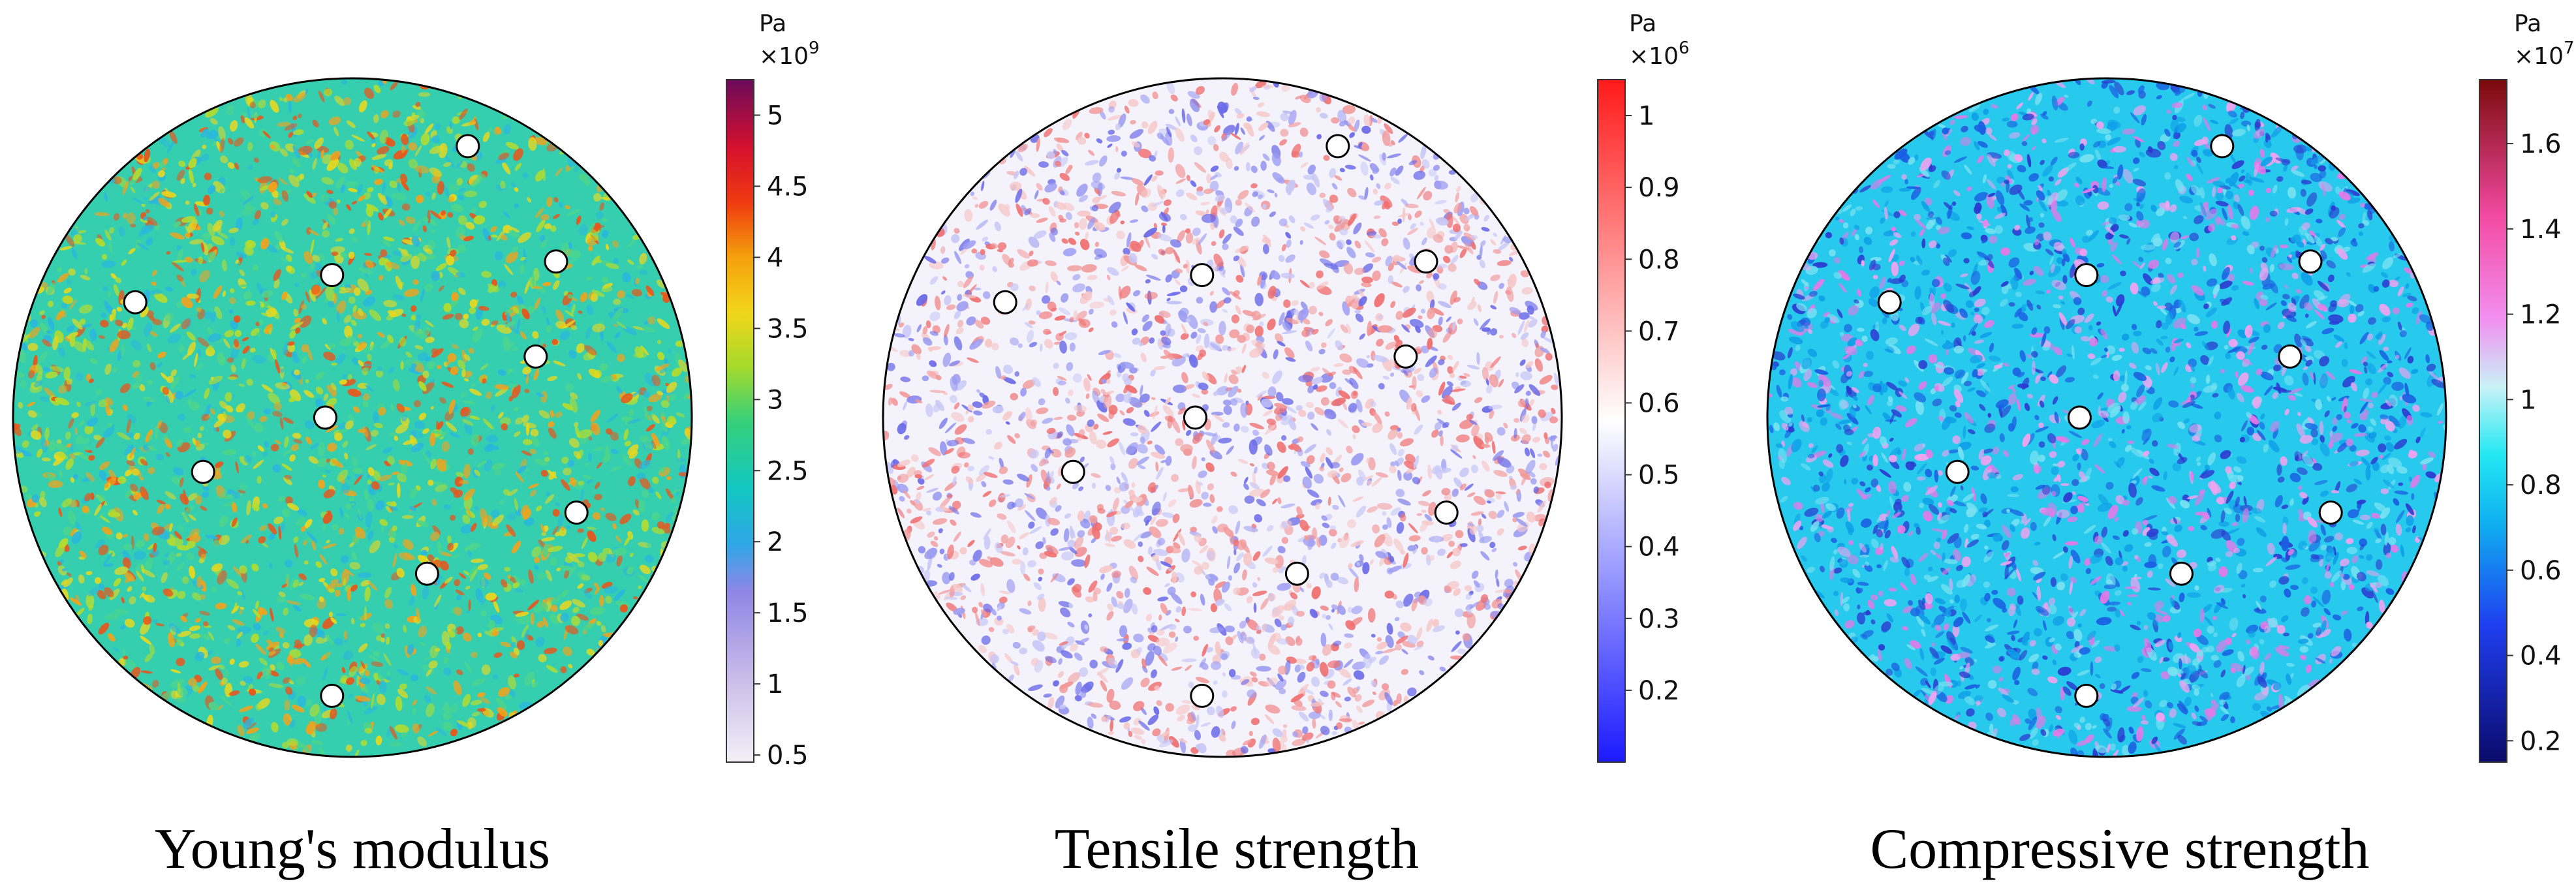  Describe the element at coordinates (2119, 849) in the screenshot. I see `caption-compressive-strength: Compressive strength` at that location.